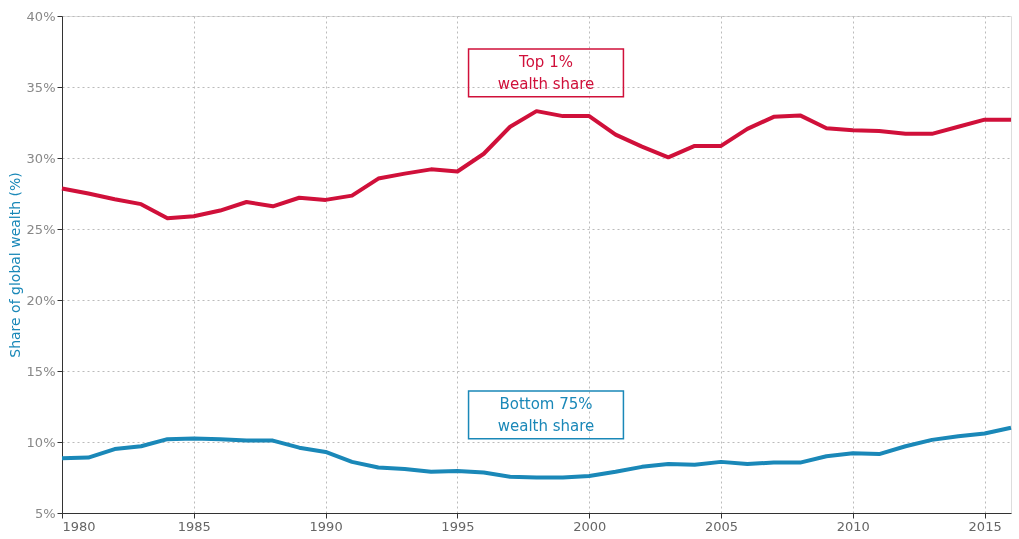  Describe the element at coordinates (194, 526) in the screenshot. I see `x-tick-label: 1985` at that location.